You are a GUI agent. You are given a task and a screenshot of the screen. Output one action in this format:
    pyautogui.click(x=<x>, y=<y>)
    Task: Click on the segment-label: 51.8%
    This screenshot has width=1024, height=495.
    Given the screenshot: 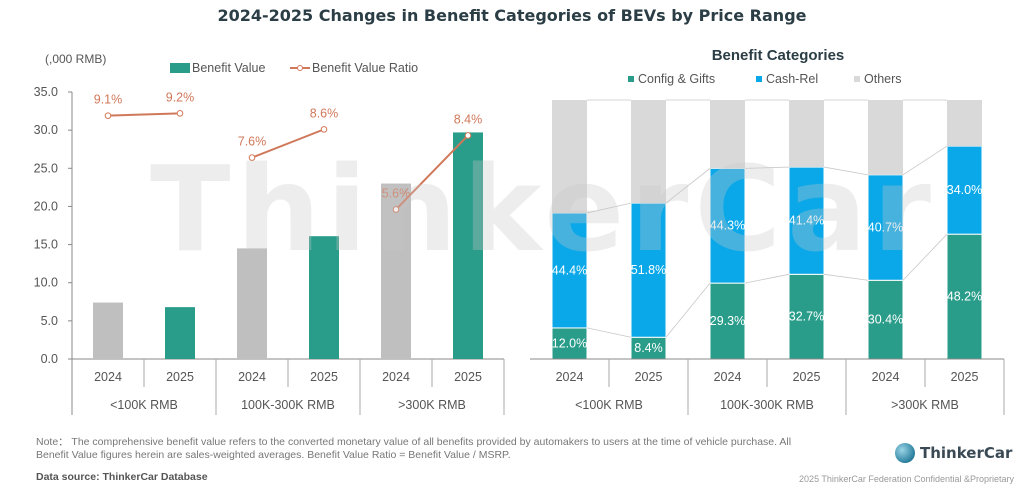 What is the action you would take?
    pyautogui.click(x=648, y=270)
    